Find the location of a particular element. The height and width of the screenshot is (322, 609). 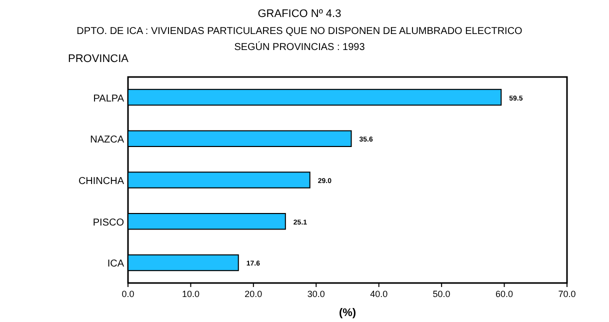

chart-title: GRAFICO Nº 4.3 is located at coordinates (300, 14).